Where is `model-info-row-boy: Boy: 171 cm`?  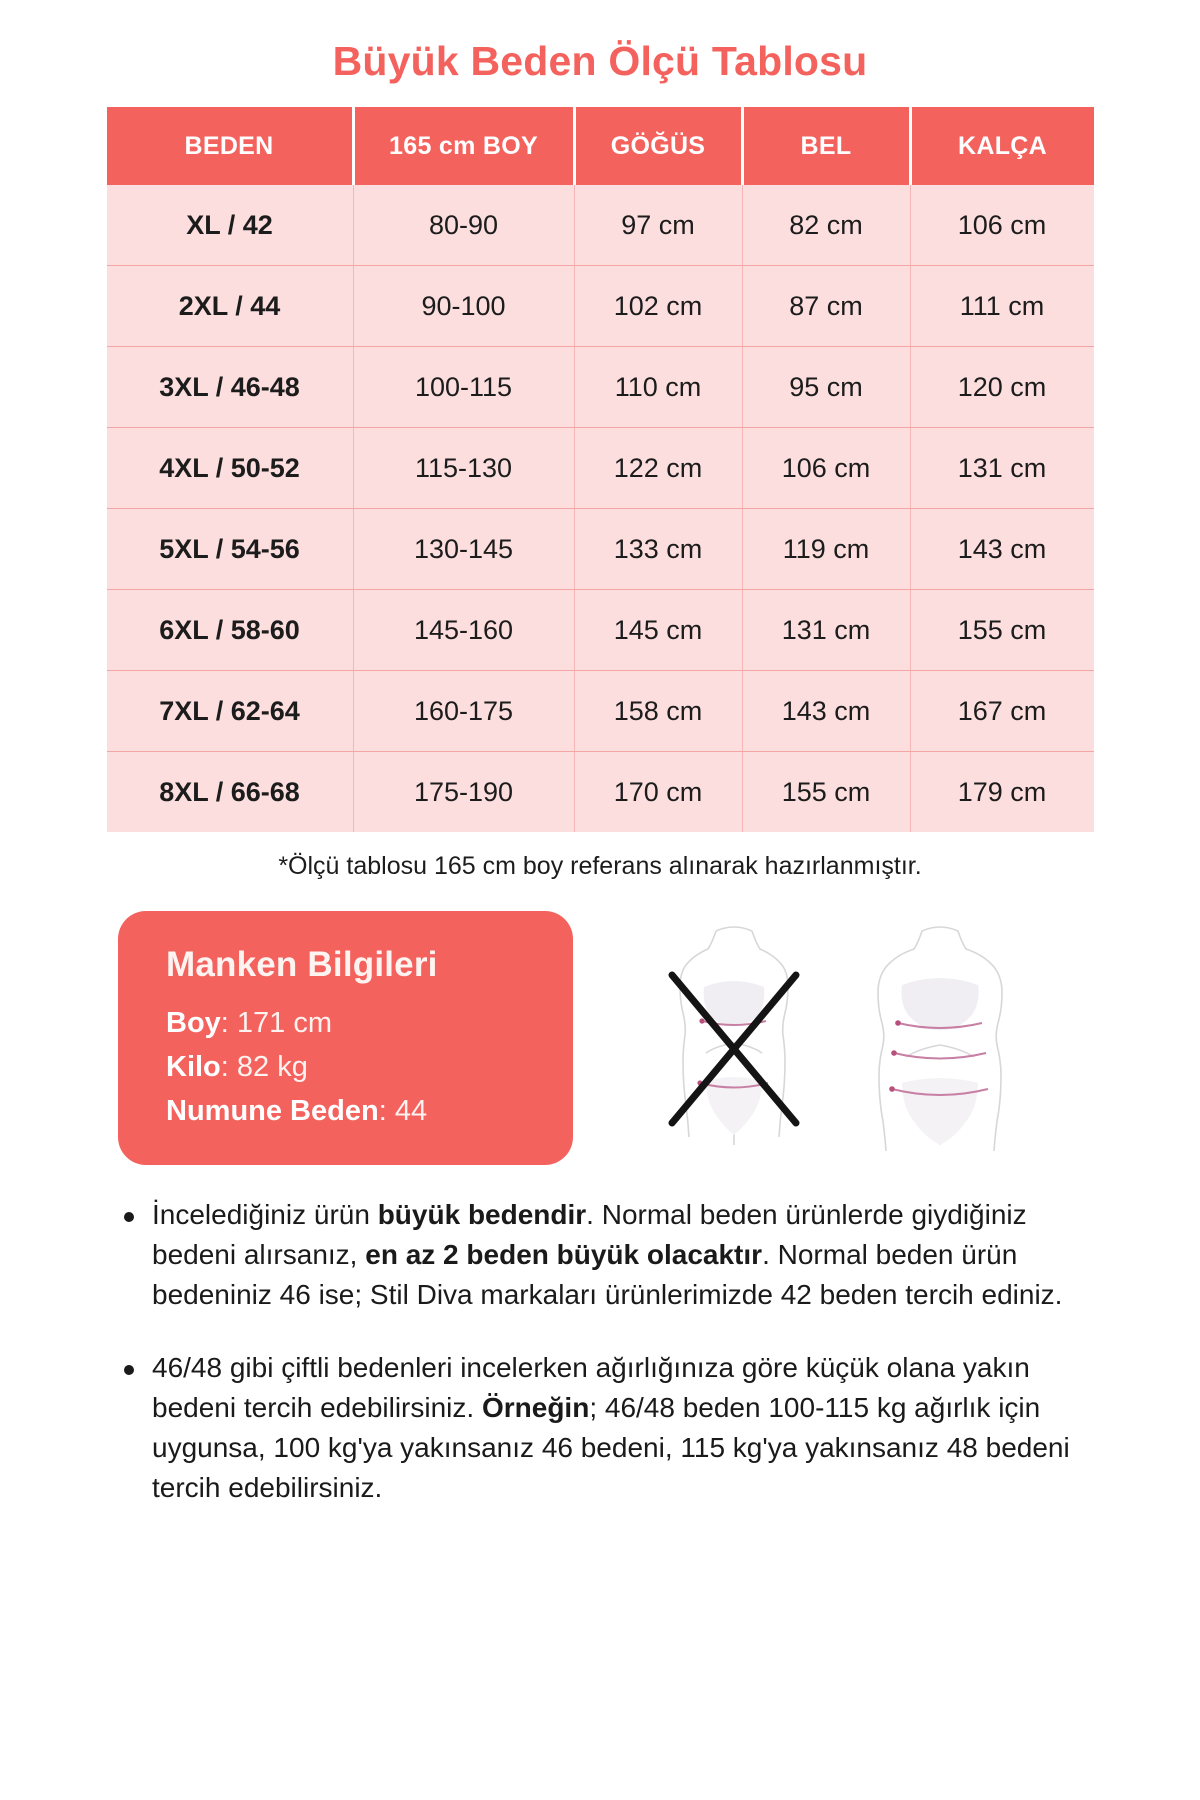 model-info-row-boy: Boy: 171 cm is located at coordinates (354, 1023).